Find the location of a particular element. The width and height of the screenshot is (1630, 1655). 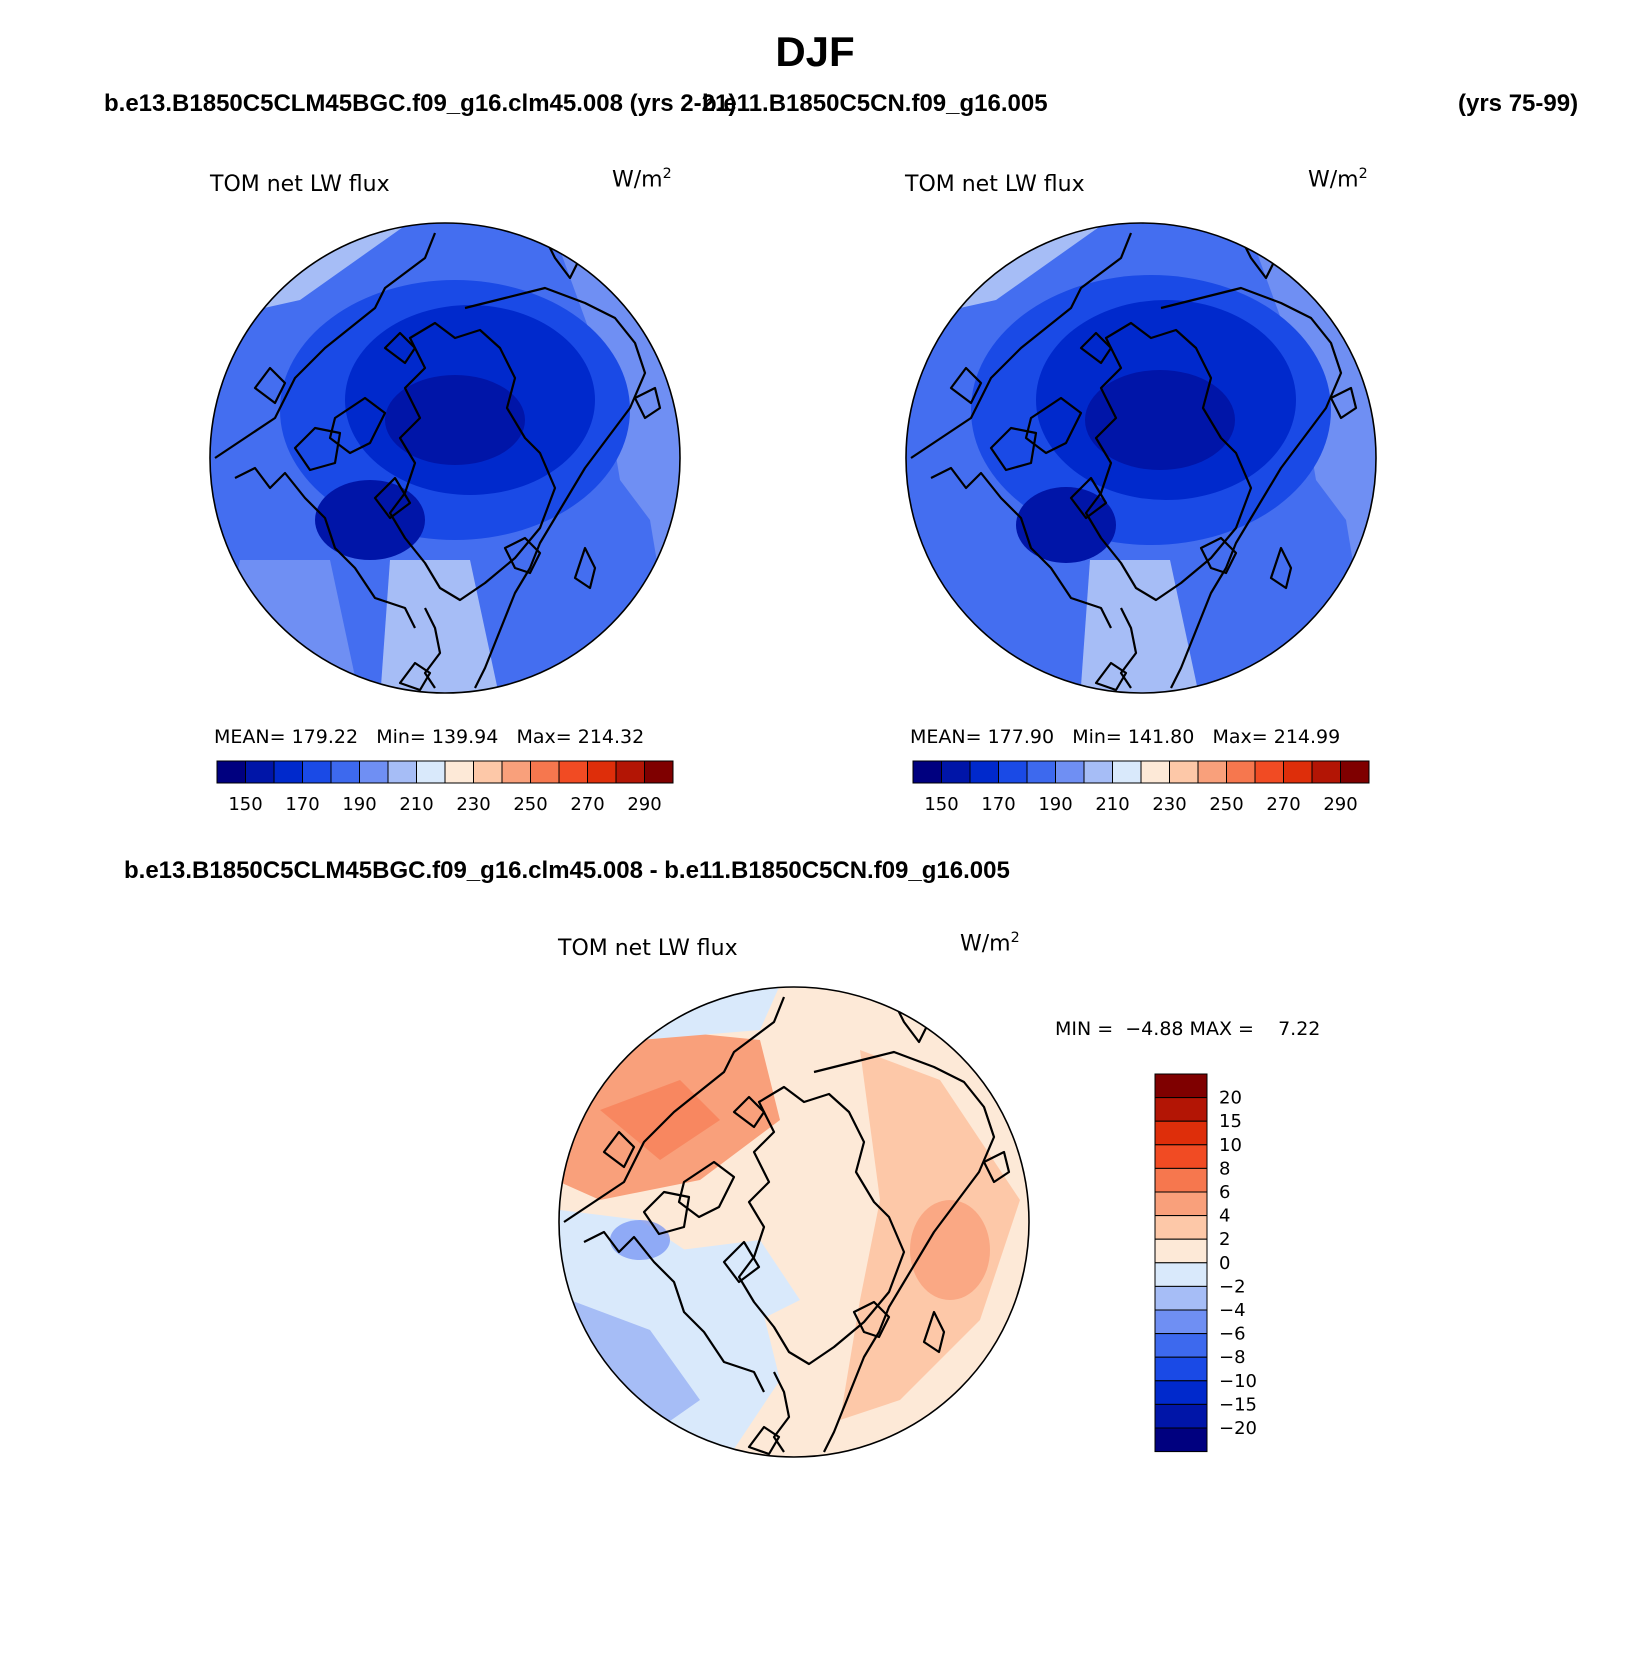

panel1-units: W/m2 is located at coordinates (642, 179).